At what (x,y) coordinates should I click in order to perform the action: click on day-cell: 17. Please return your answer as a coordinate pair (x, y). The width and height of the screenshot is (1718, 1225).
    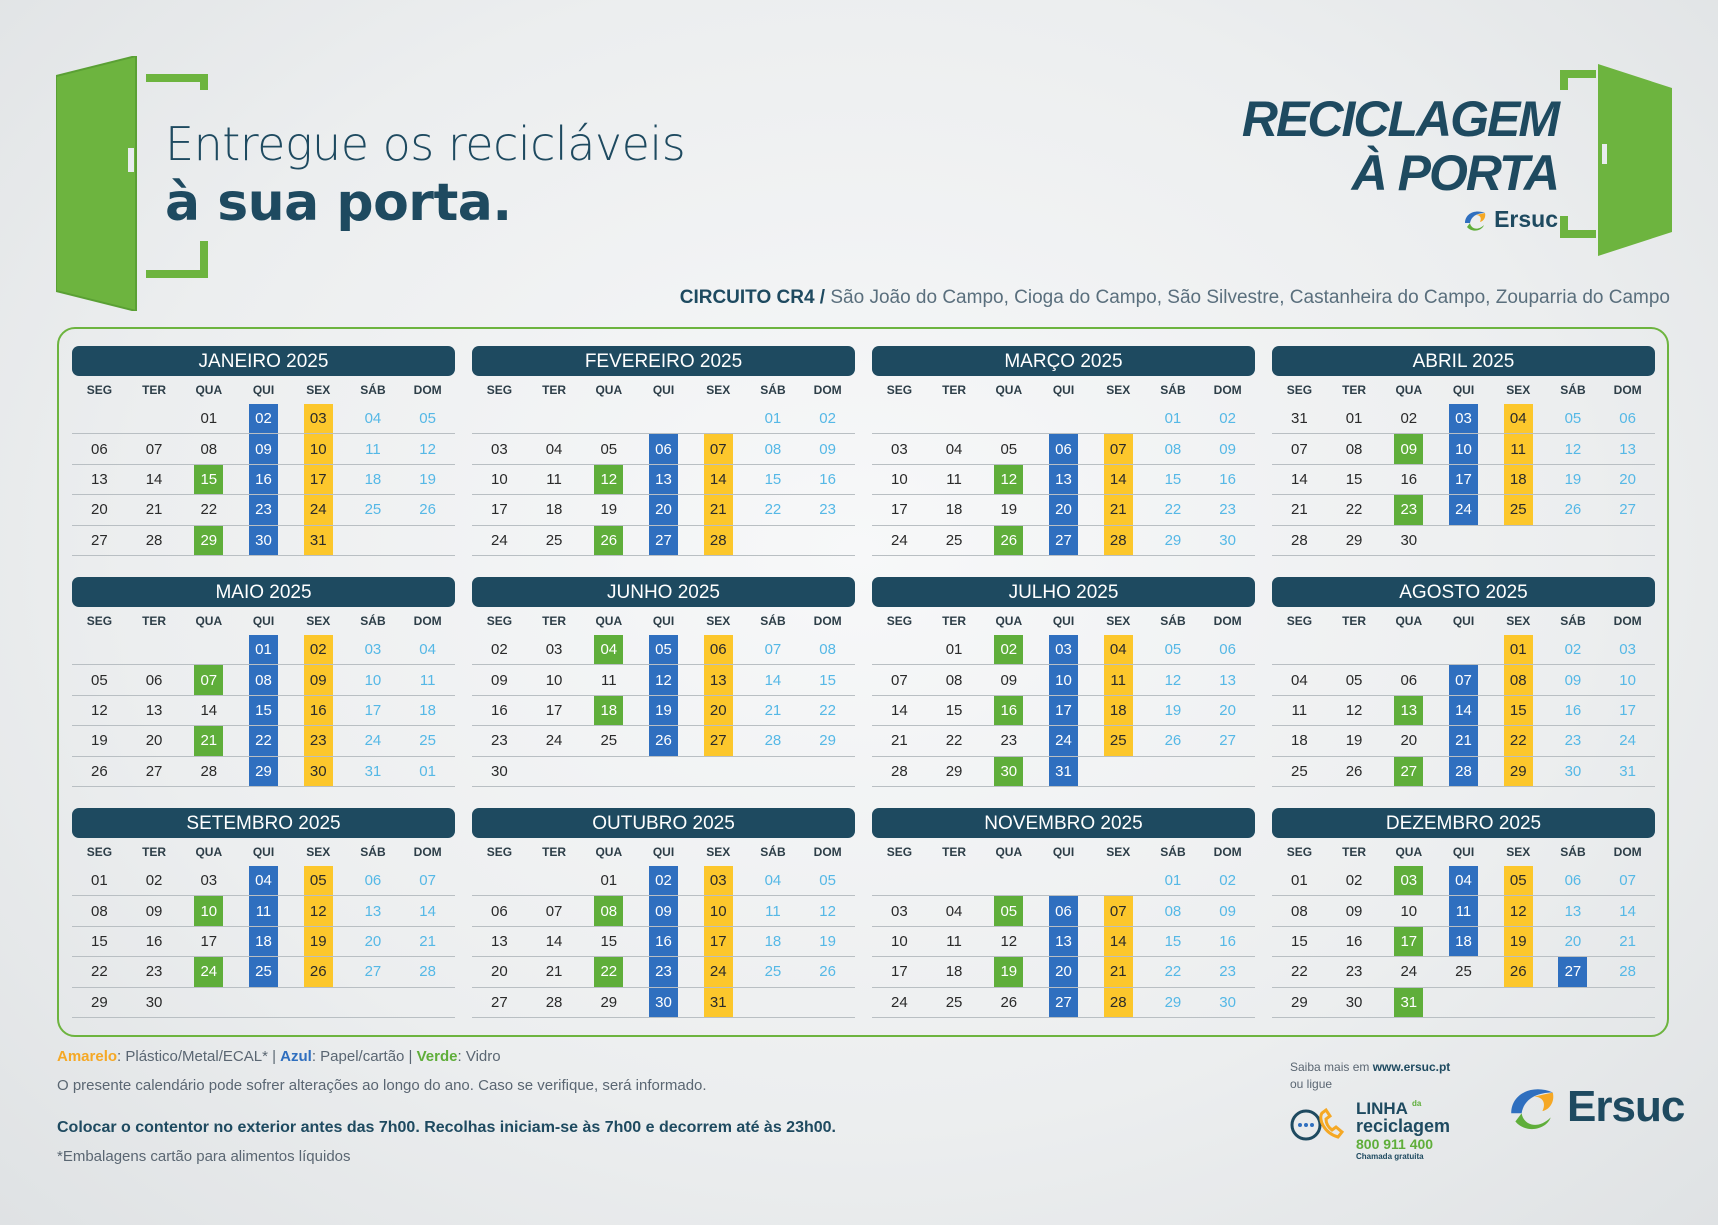
    Looking at the image, I should click on (899, 510).